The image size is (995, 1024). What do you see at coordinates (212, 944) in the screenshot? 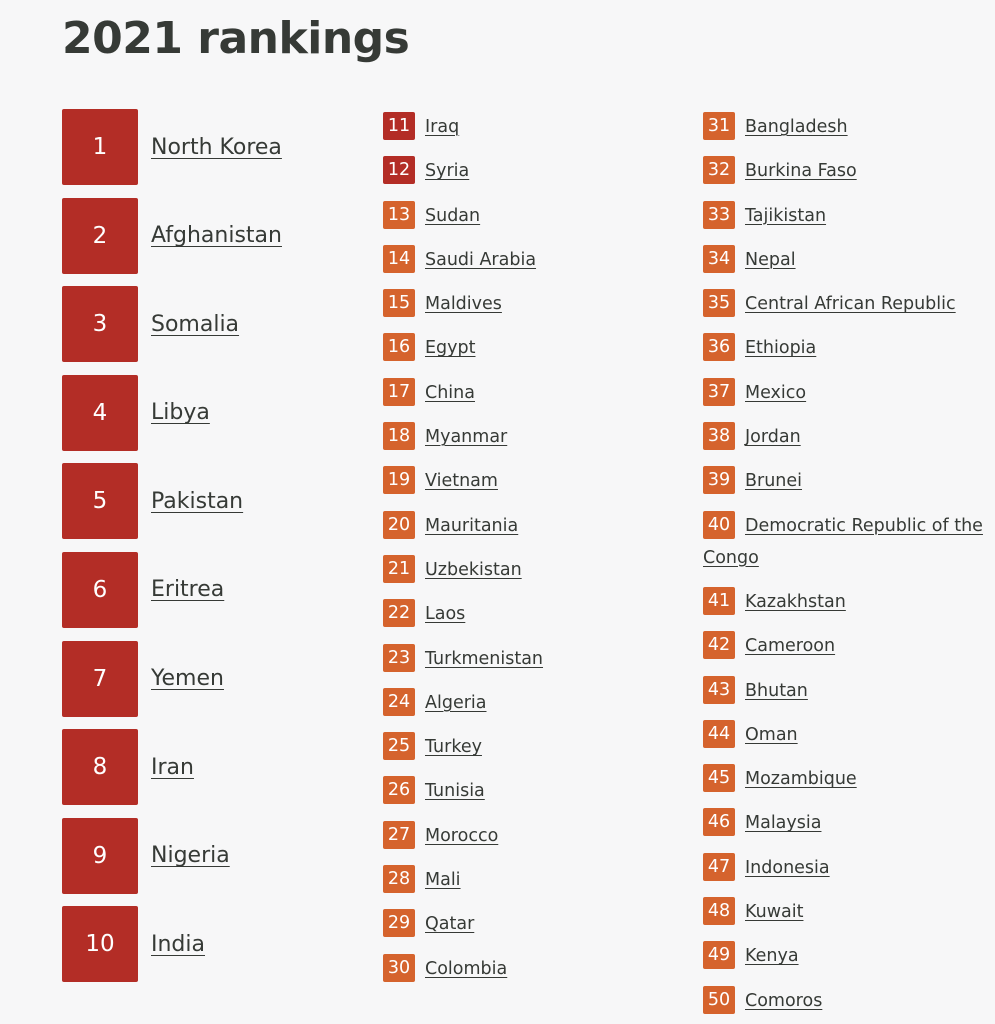
I see `ranking-item: 10 India` at bounding box center [212, 944].